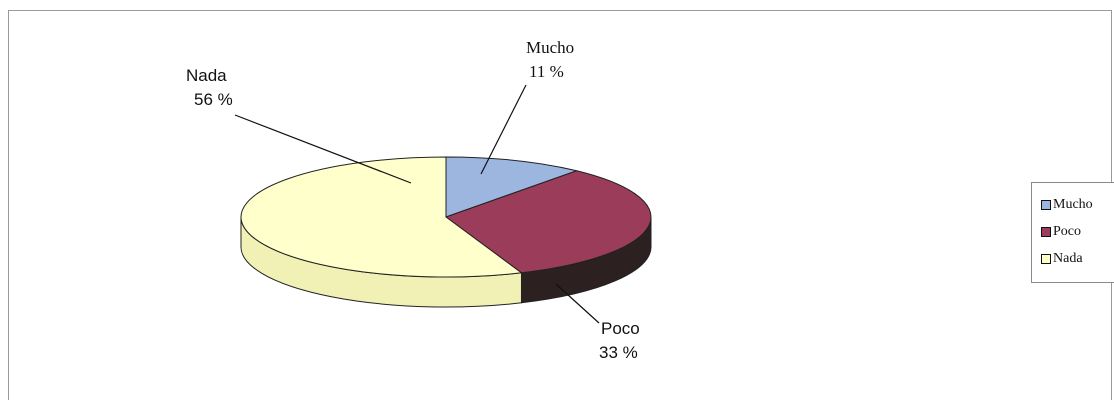 The height and width of the screenshot is (402, 1114). I want to click on legend-item-nada: Nada, so click(1073, 258).